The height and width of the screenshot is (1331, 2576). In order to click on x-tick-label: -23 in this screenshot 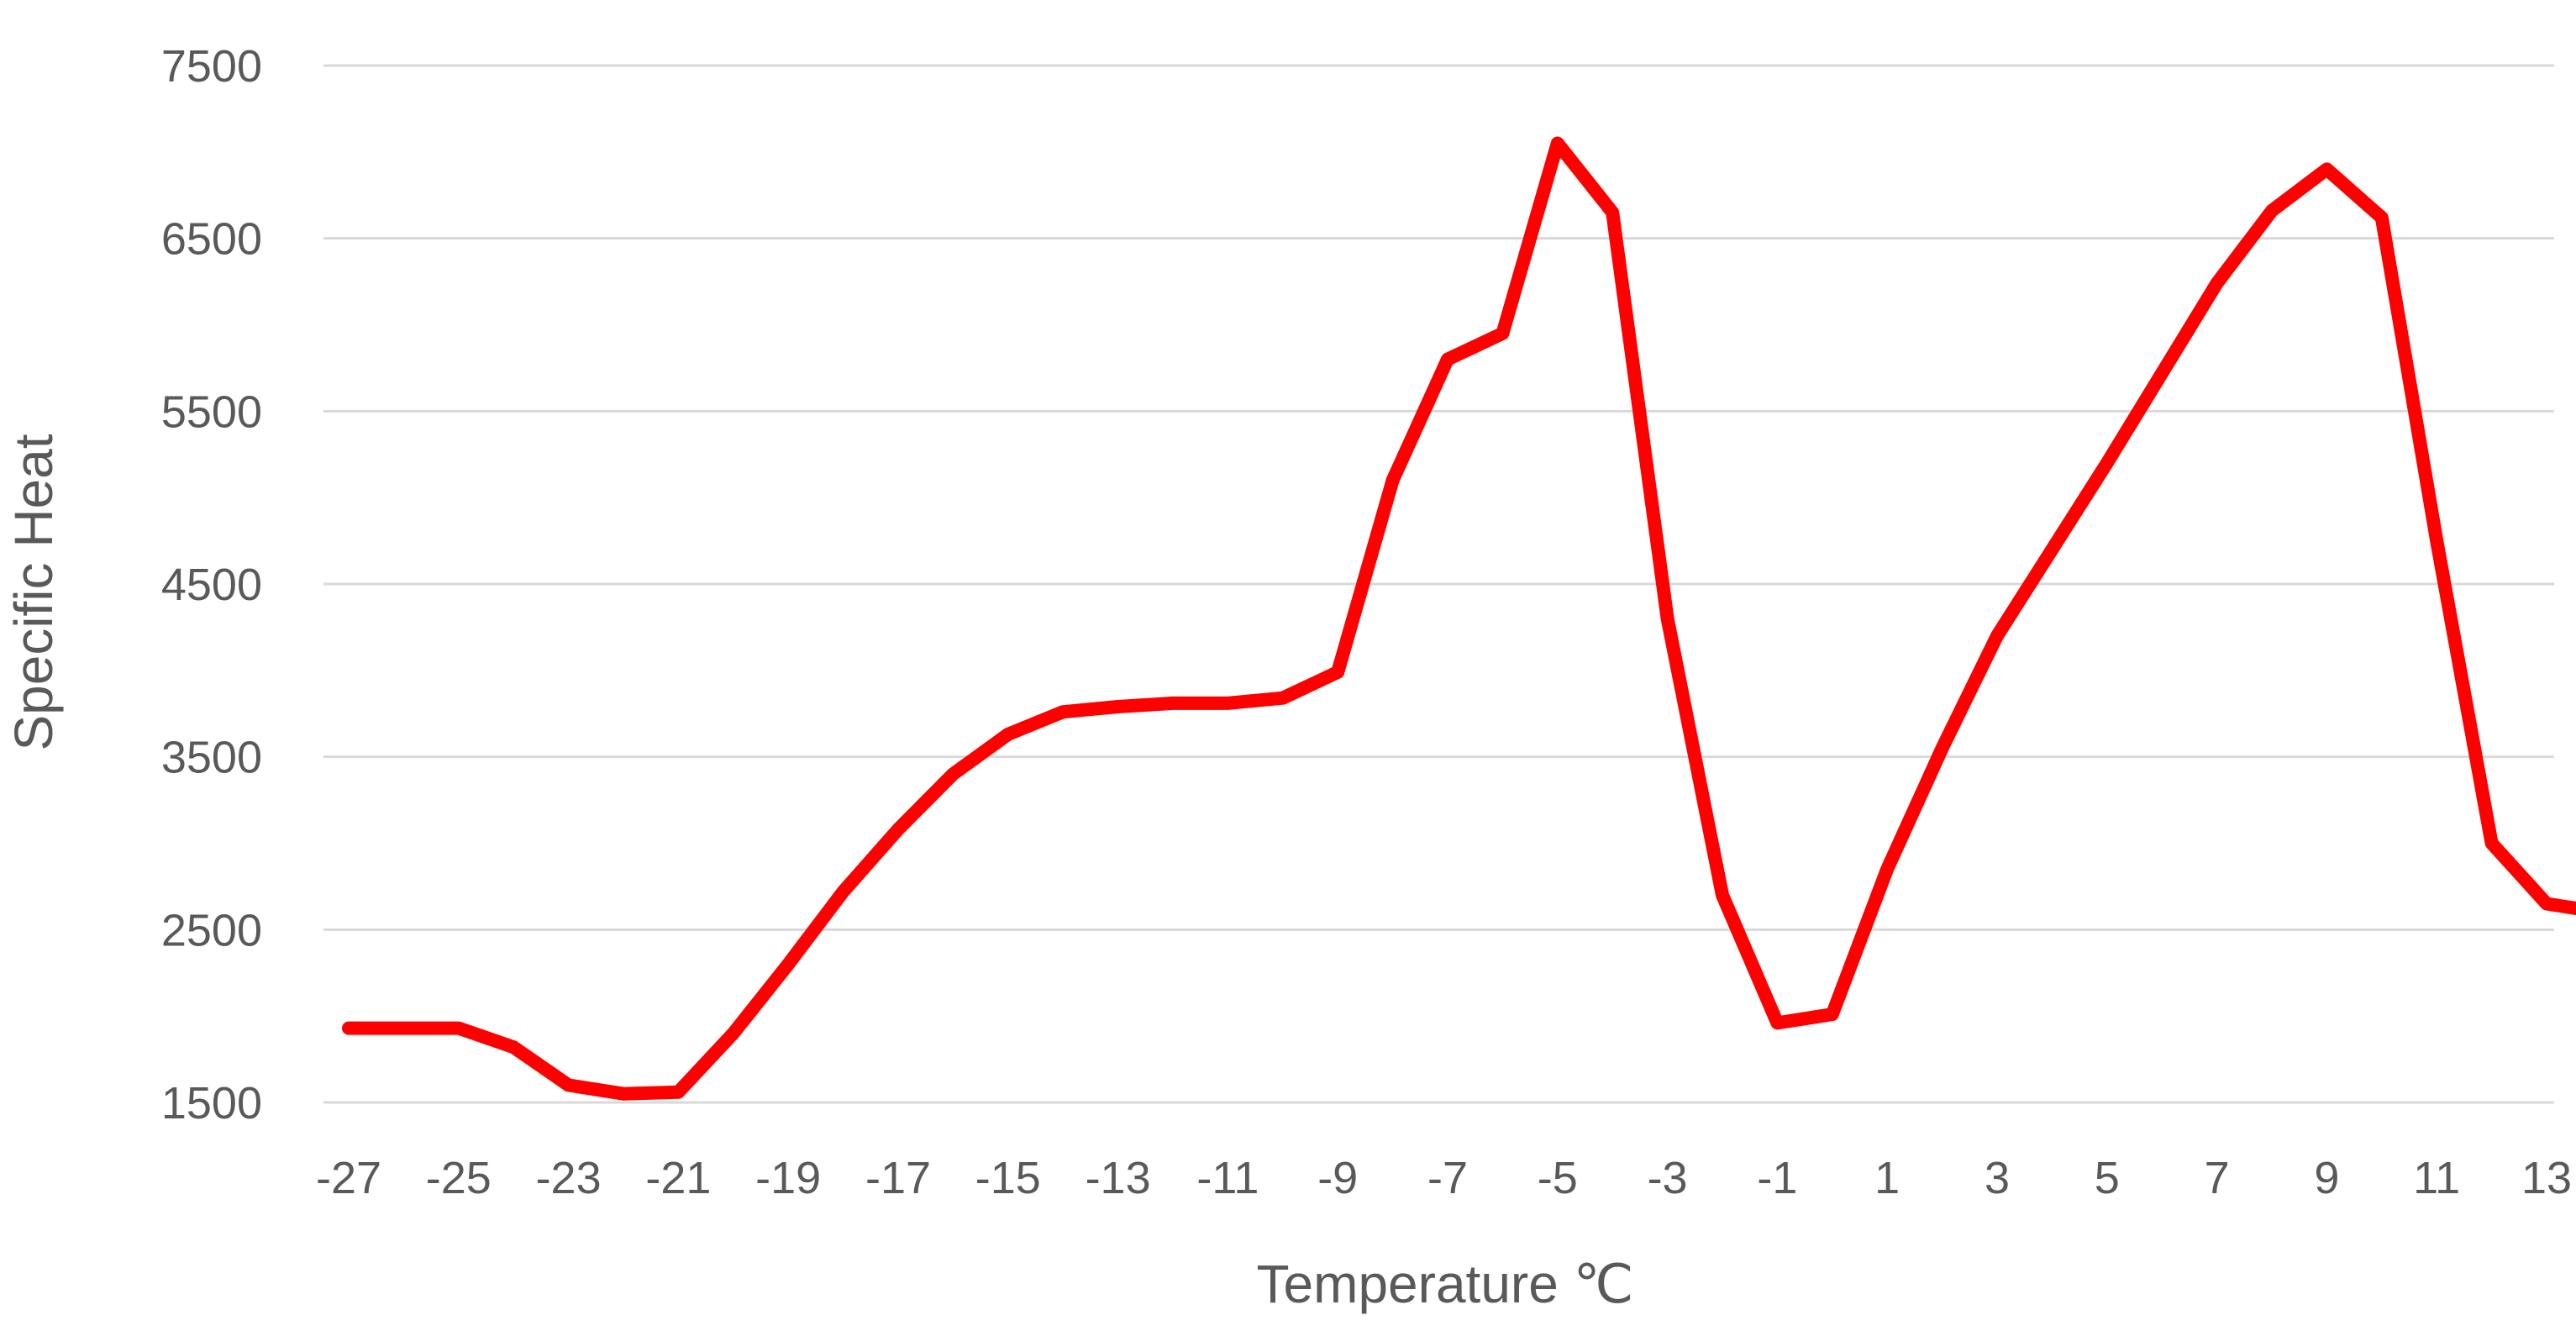, I will do `click(569, 1178)`.